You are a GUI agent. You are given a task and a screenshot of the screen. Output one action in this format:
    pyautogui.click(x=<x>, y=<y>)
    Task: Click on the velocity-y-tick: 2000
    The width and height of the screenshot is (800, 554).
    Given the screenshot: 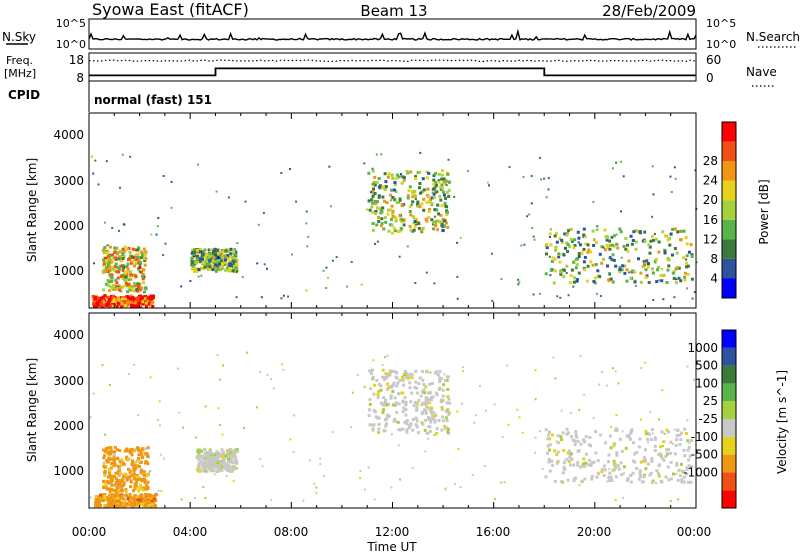 What is the action you would take?
    pyautogui.click(x=68, y=426)
    